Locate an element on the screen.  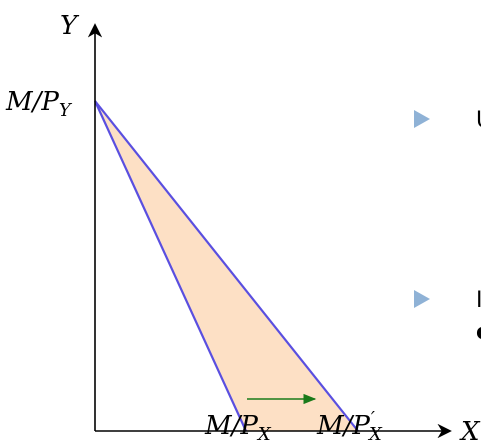
x-intercept-label-original: M/PX is located at coordinates (238, 427).